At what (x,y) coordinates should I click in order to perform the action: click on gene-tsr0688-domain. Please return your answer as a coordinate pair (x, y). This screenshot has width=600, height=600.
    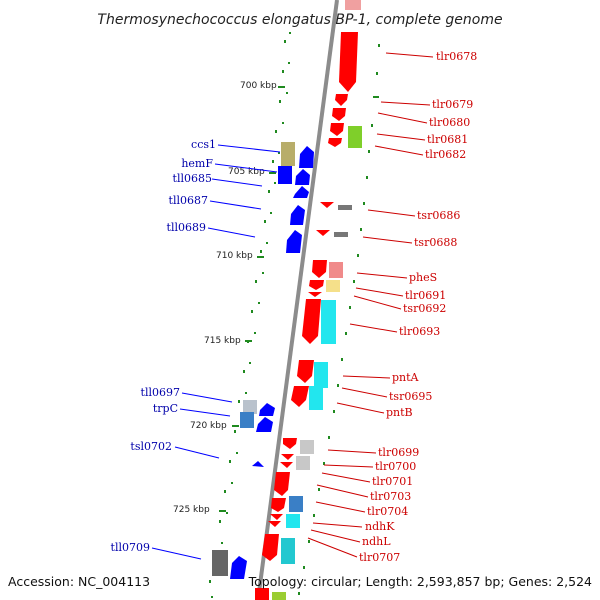
    Looking at the image, I should click on (341, 234).